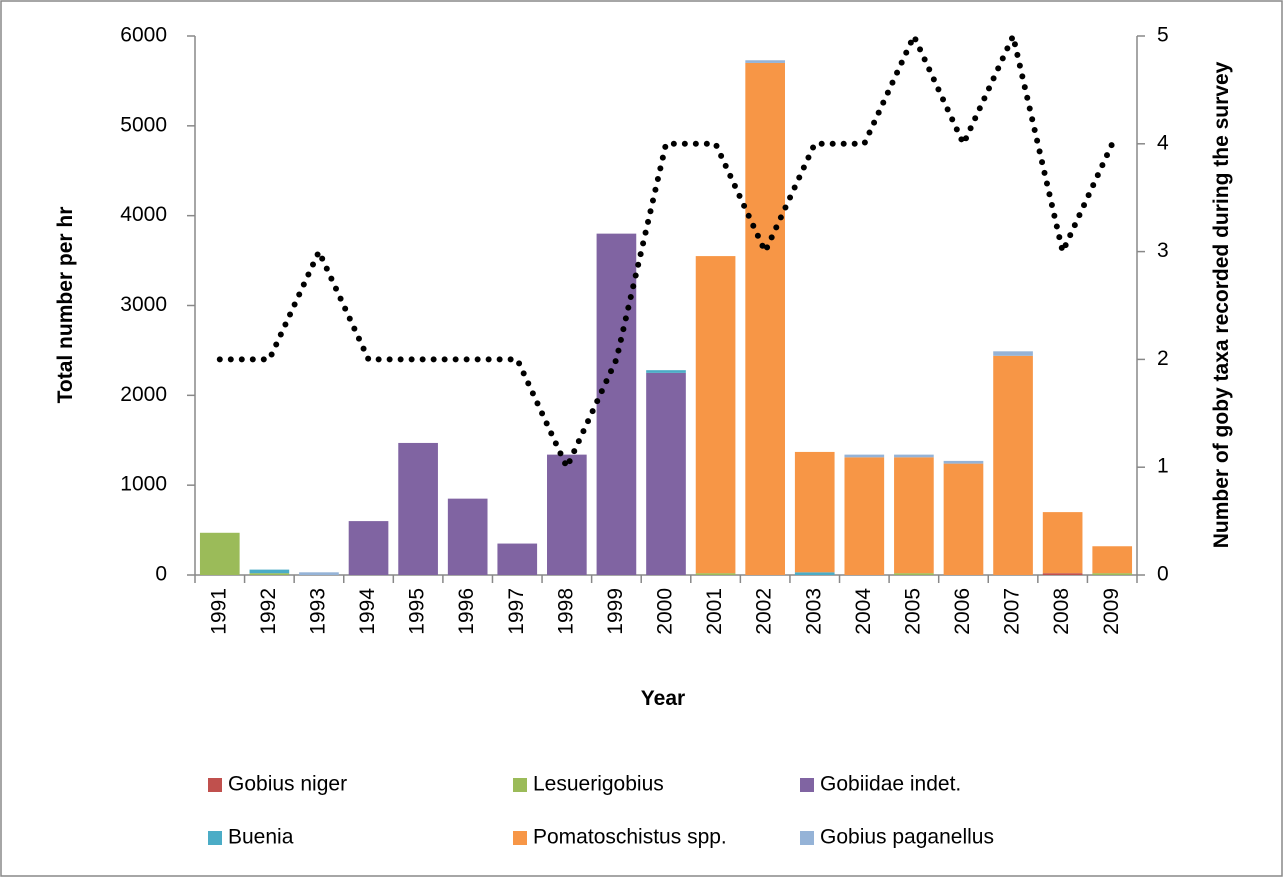 The image size is (1283, 882). I want to click on x-axis-title: Year, so click(663, 698).